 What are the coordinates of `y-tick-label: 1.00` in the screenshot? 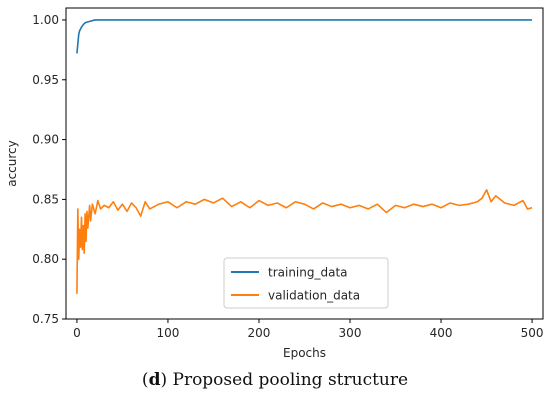 It's located at (45, 20).